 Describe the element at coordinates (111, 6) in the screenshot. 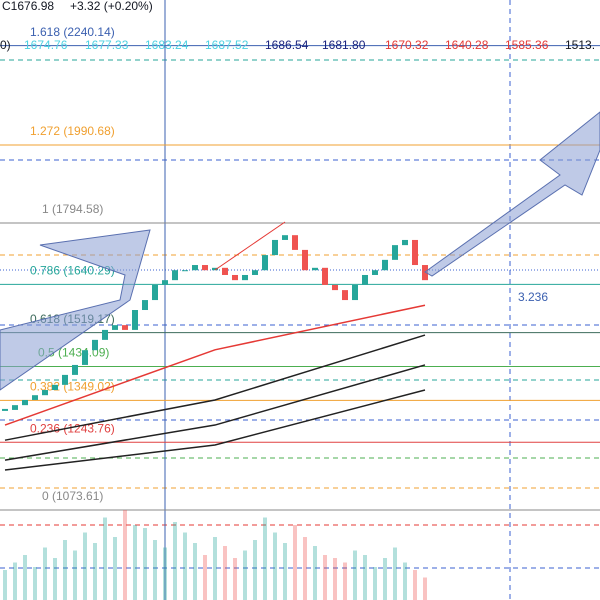

I see `change-value: +3.32 (+0.20%)` at that location.